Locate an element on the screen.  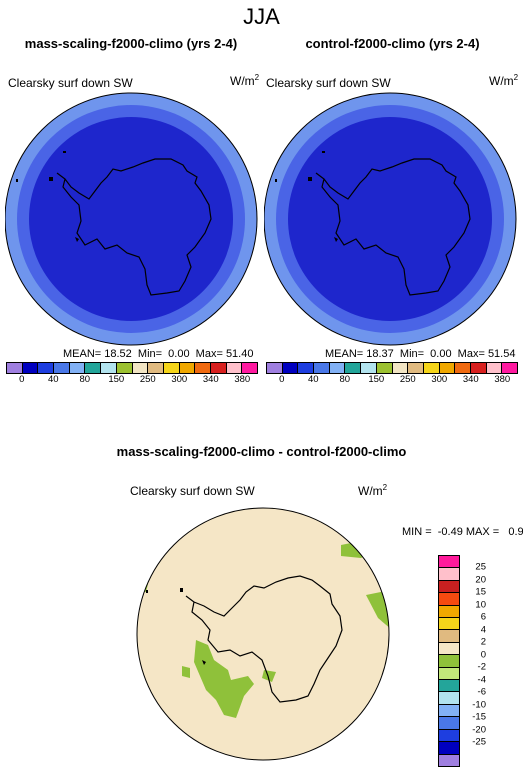
colorbar-label: 80 is located at coordinates (85, 379).